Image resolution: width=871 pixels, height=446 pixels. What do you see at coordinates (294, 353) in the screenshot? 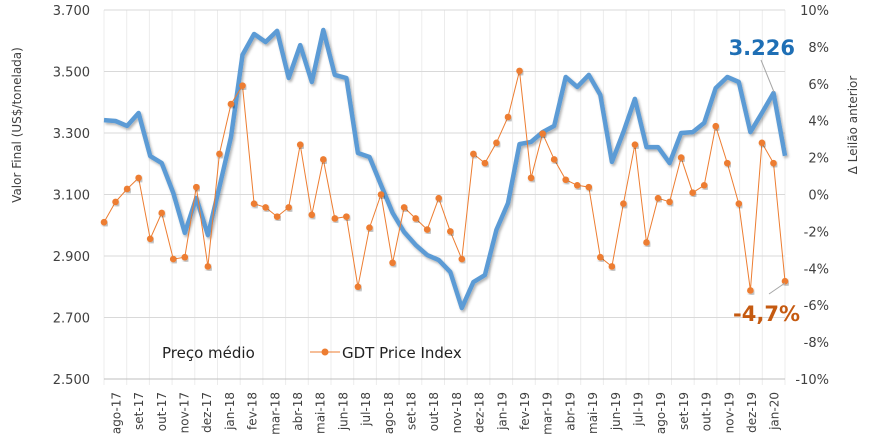
I see `legend: Preço médio GDT Price Index` at bounding box center [294, 353].